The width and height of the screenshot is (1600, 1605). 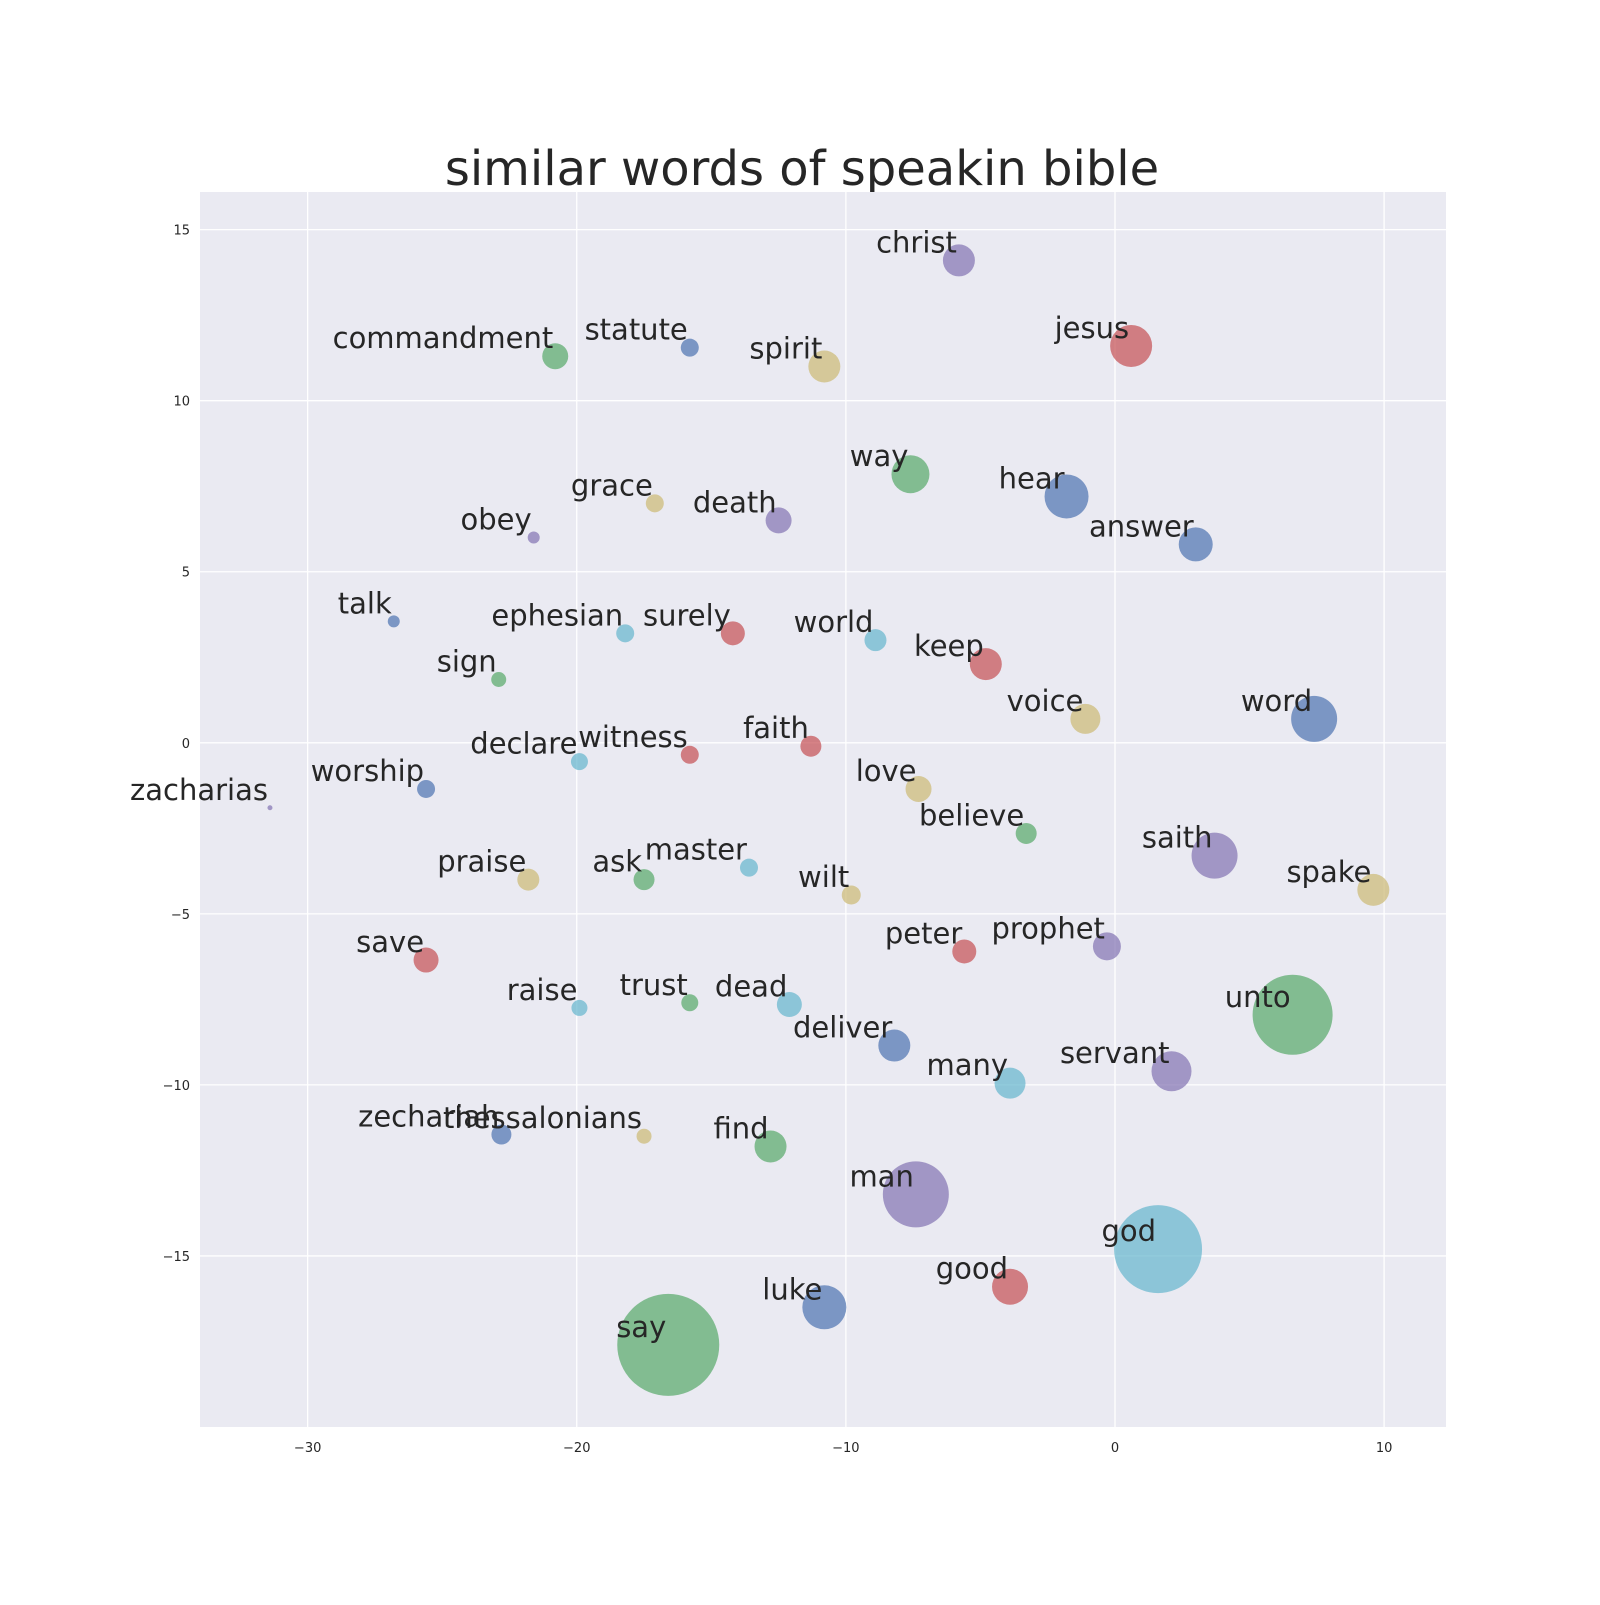 What do you see at coordinates (1214, 855) in the screenshot?
I see `data-point-saith` at bounding box center [1214, 855].